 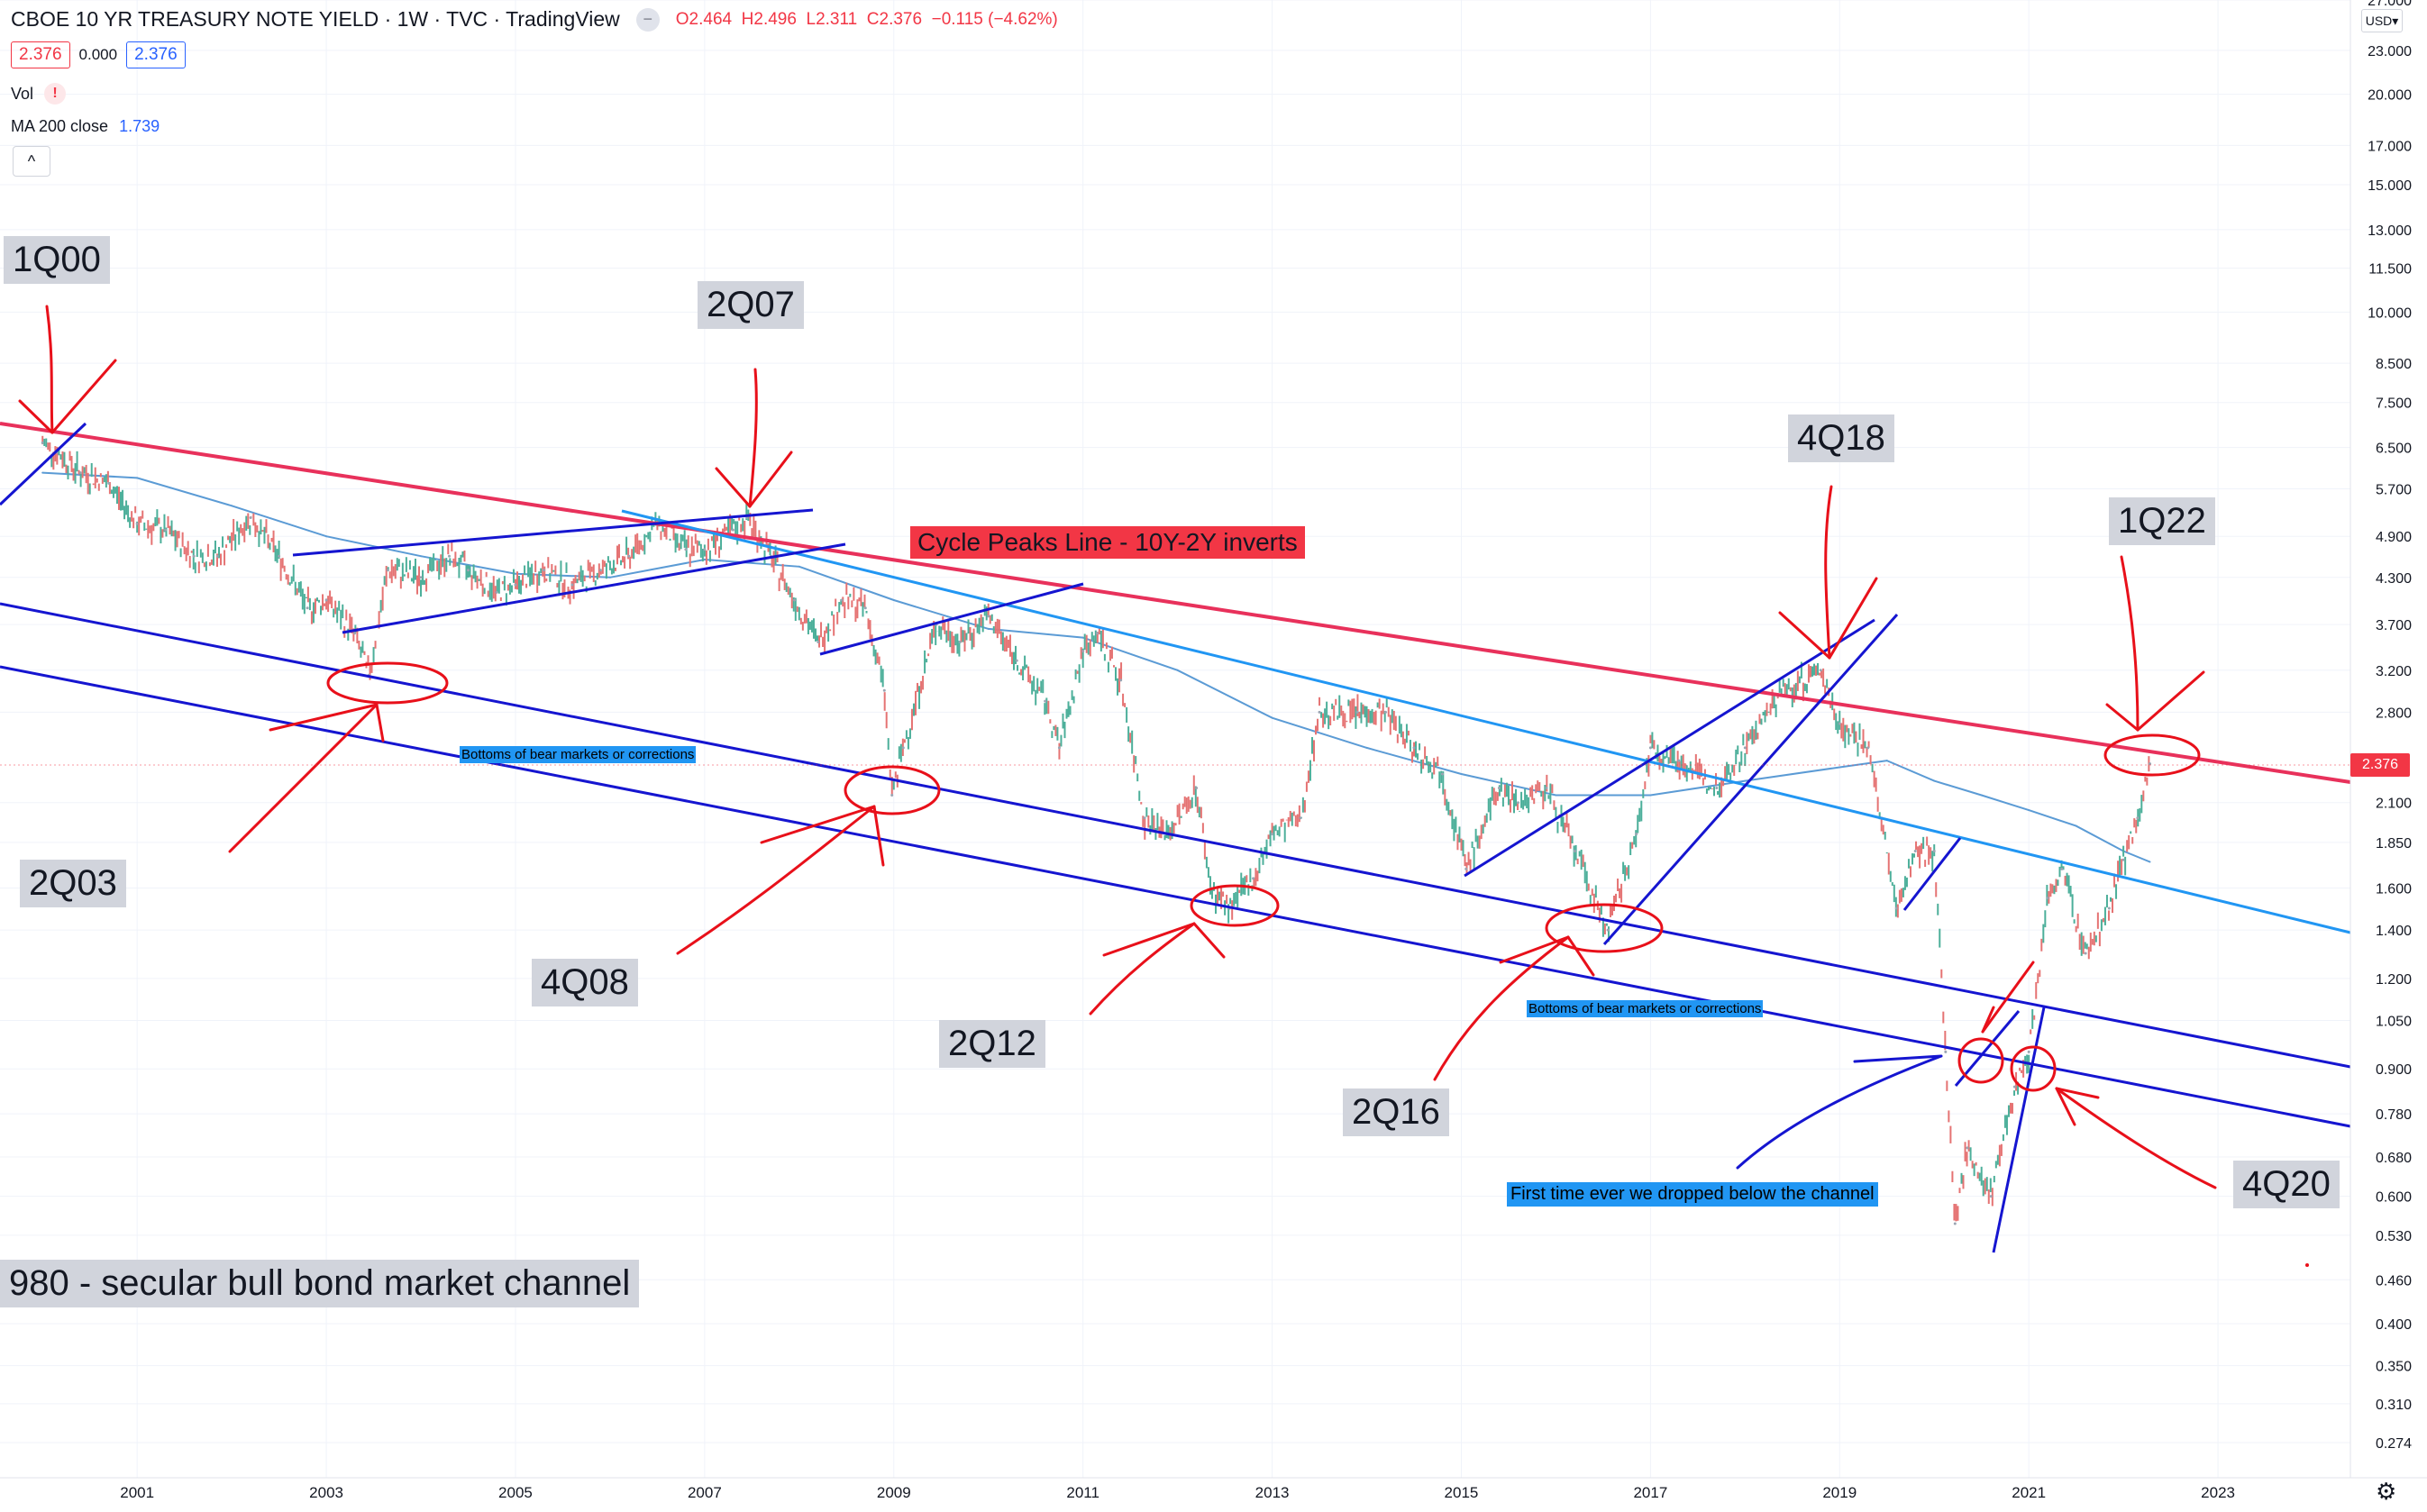 What do you see at coordinates (2394, 1281) in the screenshot?
I see `y-tick-label: 0.460` at bounding box center [2394, 1281].